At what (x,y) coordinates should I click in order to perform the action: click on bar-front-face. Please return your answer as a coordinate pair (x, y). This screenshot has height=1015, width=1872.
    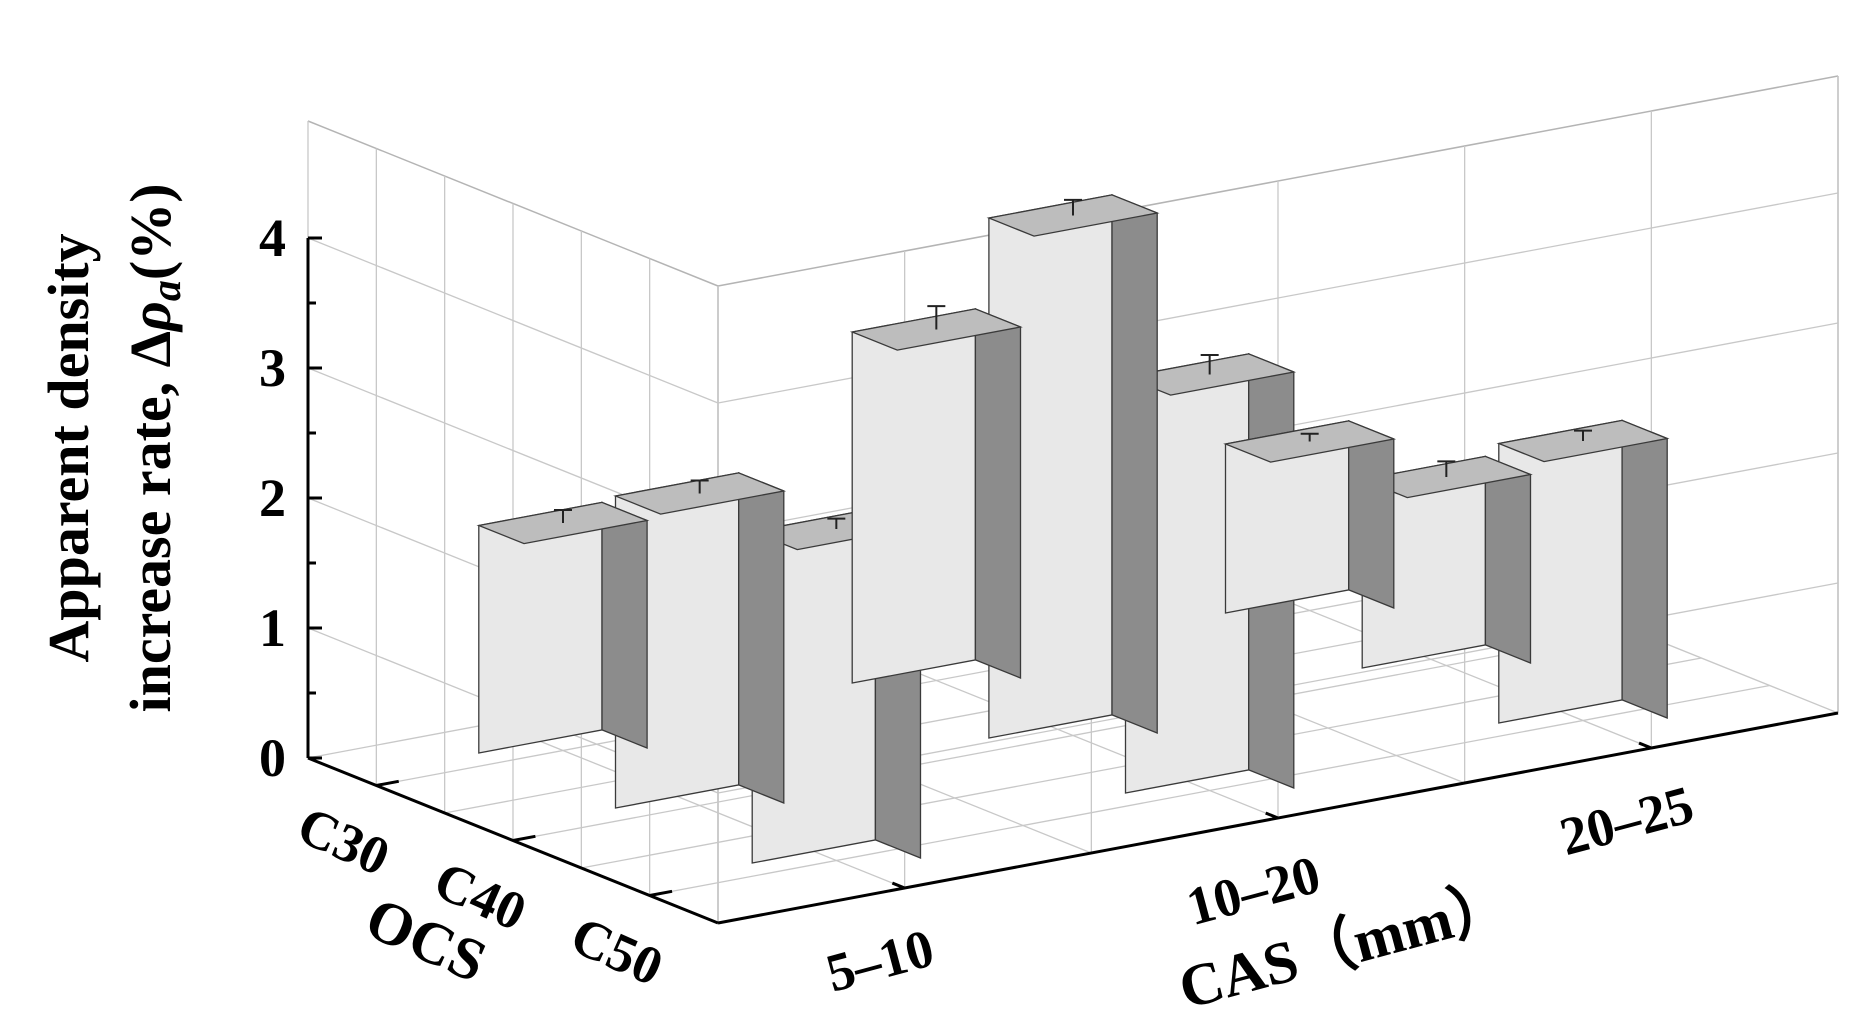
    Looking at the image, I should click on (914, 496).